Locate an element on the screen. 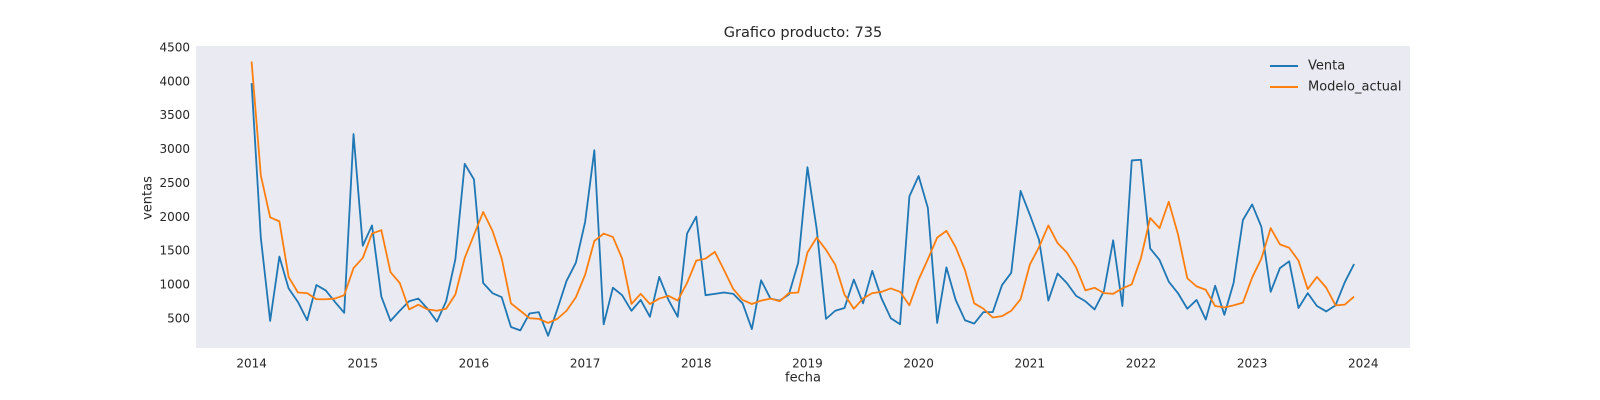 This screenshot has height=400, width=1600. x-tick-label: 2022 is located at coordinates (1141, 364).